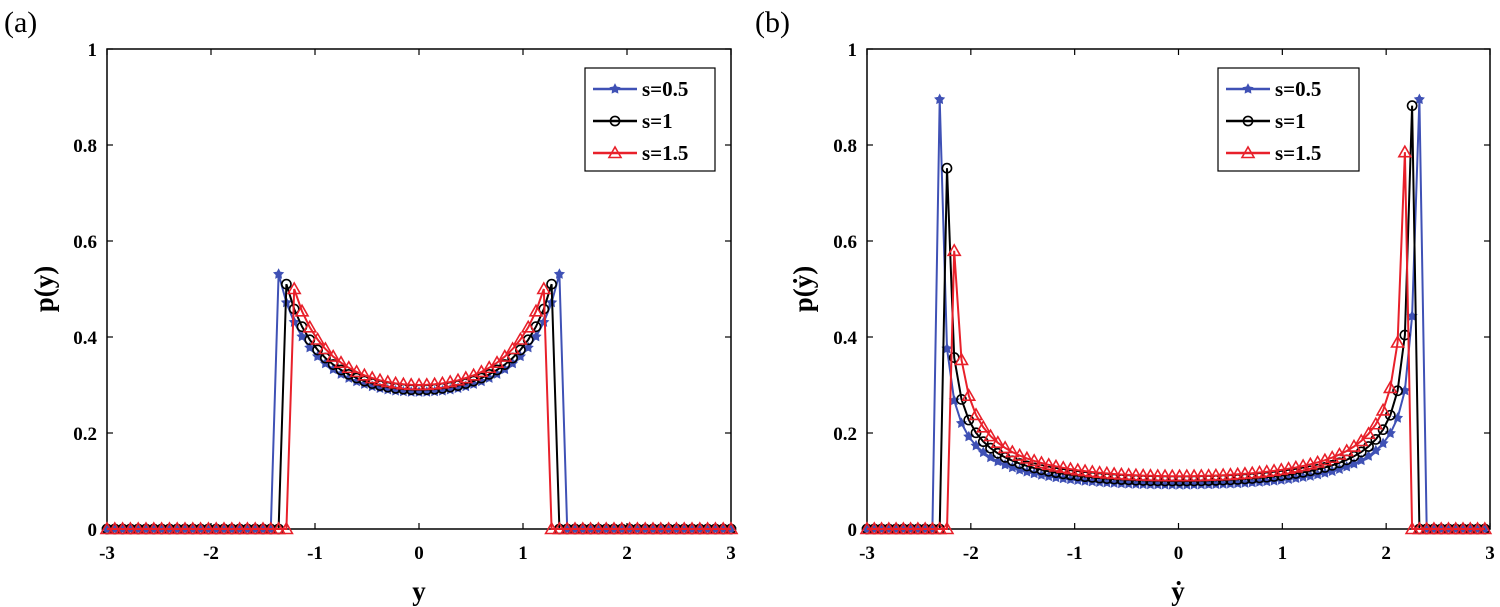  I want to click on y-tick-label: 1, so click(93, 50).